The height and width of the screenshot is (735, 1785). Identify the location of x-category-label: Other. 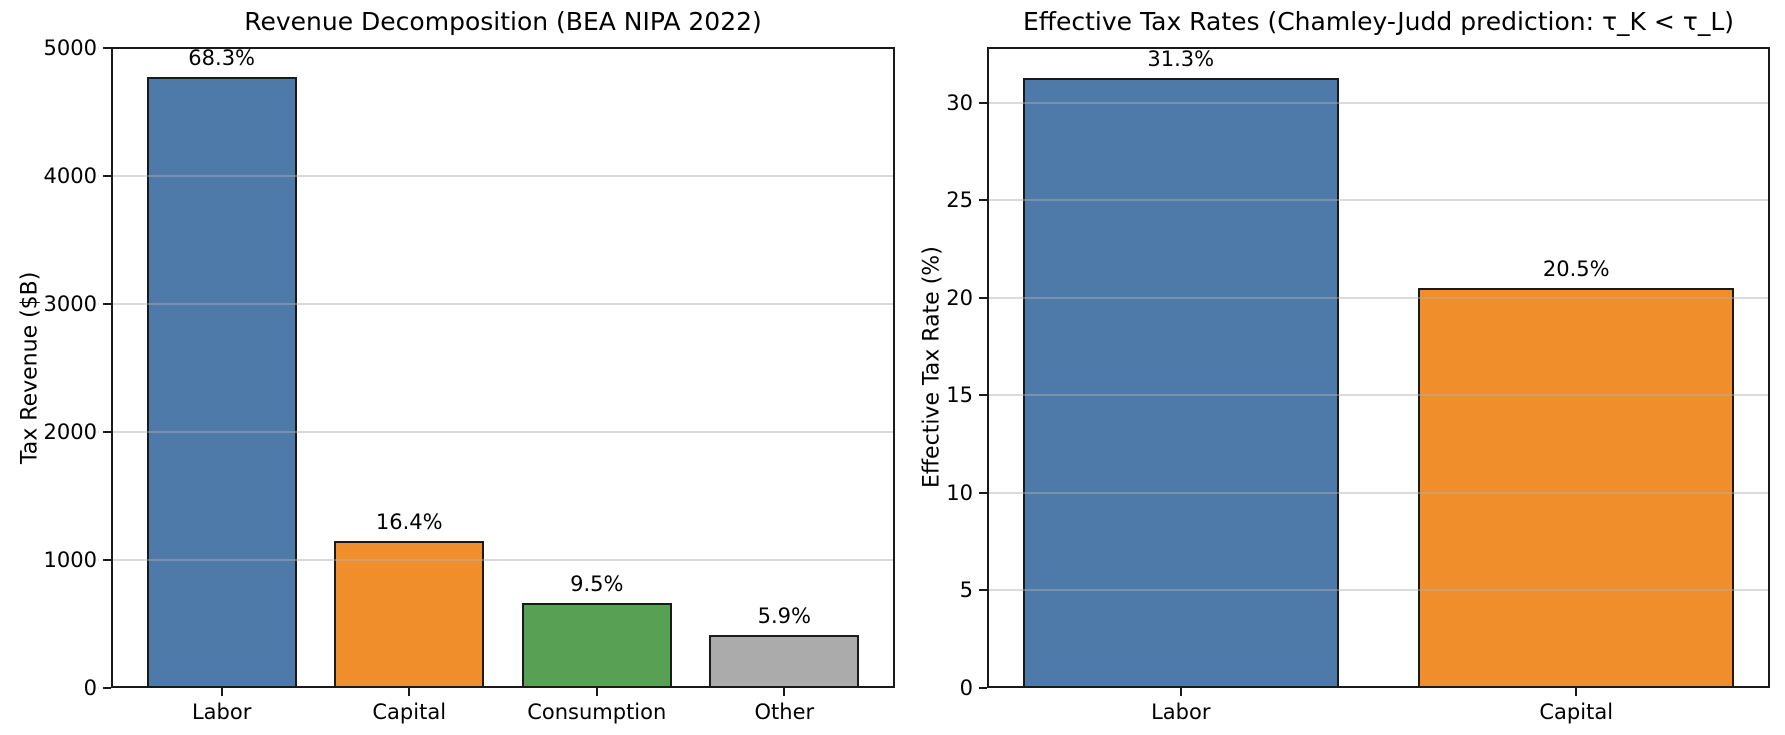
(784, 712).